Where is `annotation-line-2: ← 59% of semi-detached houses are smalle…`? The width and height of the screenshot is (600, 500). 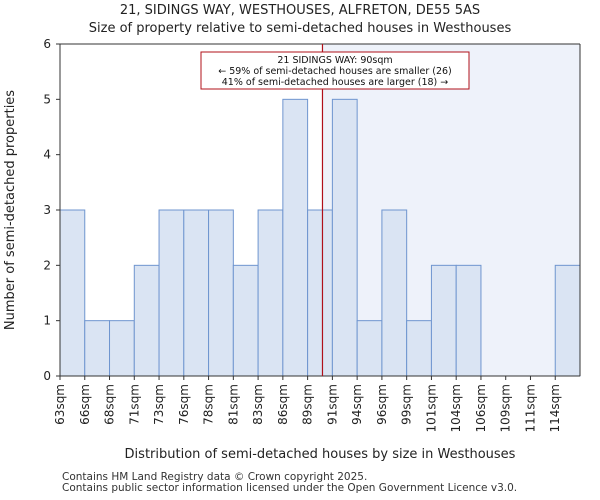
annotation-line-2: ← 59% of semi-detached houses are smalle… is located at coordinates (335, 71).